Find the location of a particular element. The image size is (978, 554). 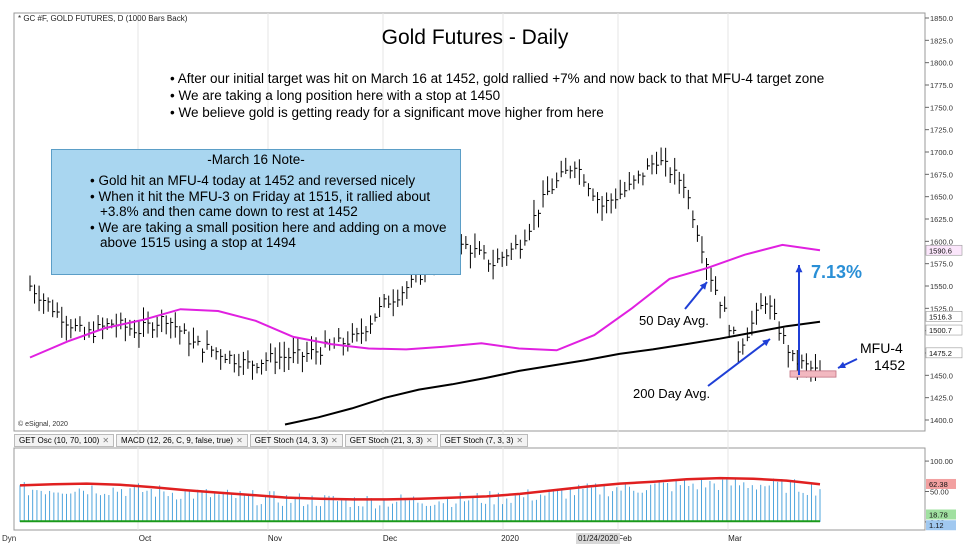

price-value-label: 1500.7 is located at coordinates (940, 330).